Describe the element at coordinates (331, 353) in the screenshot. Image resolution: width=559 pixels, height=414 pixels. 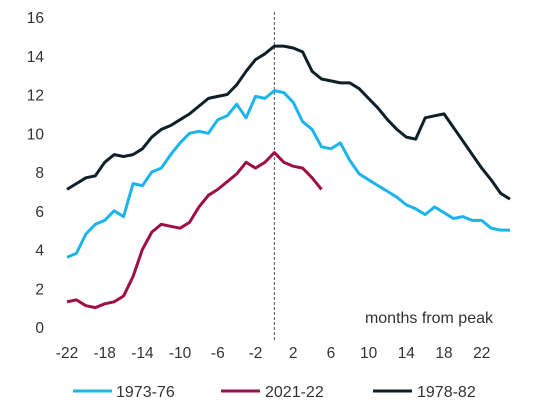
I see `x-tick-label: 6` at that location.